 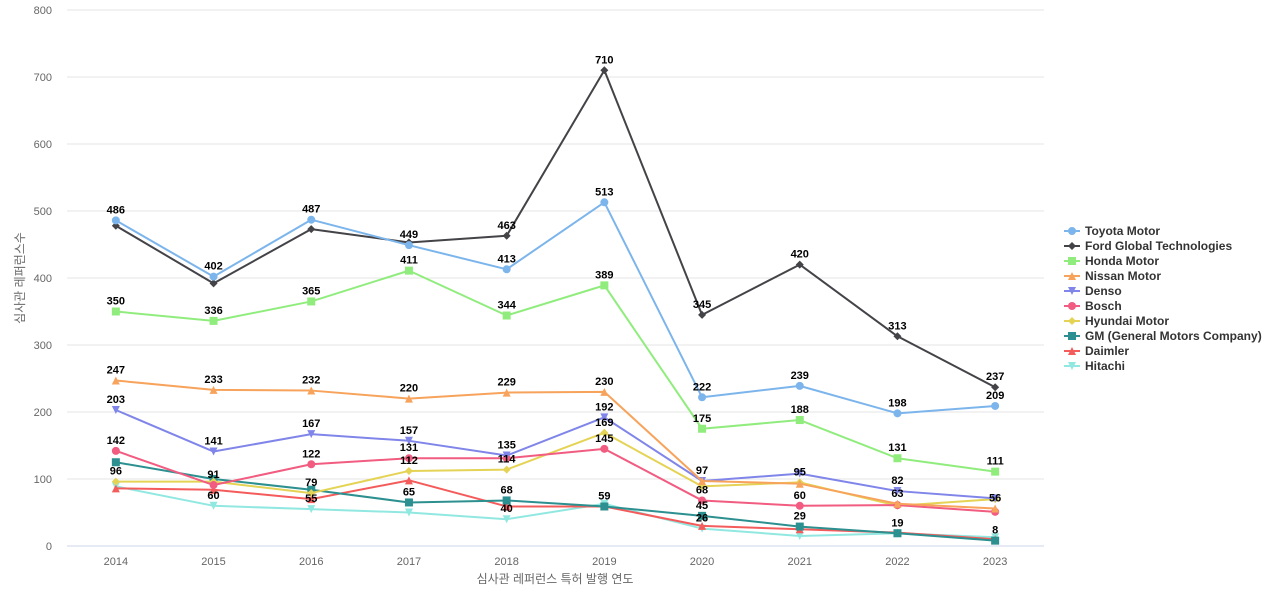 What do you see at coordinates (409, 461) in the screenshot?
I see `data-label: 112` at bounding box center [409, 461].